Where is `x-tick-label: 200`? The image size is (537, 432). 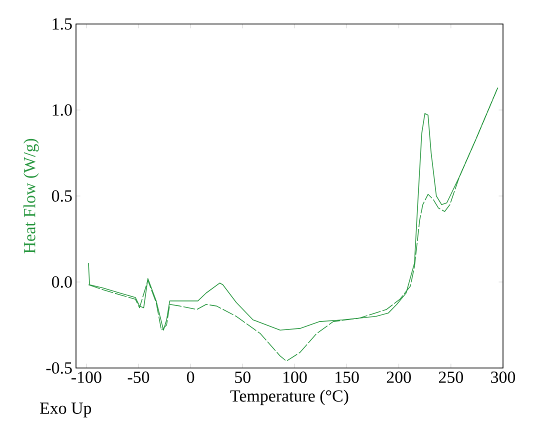 x-tick-label: 200 is located at coordinates (398, 377).